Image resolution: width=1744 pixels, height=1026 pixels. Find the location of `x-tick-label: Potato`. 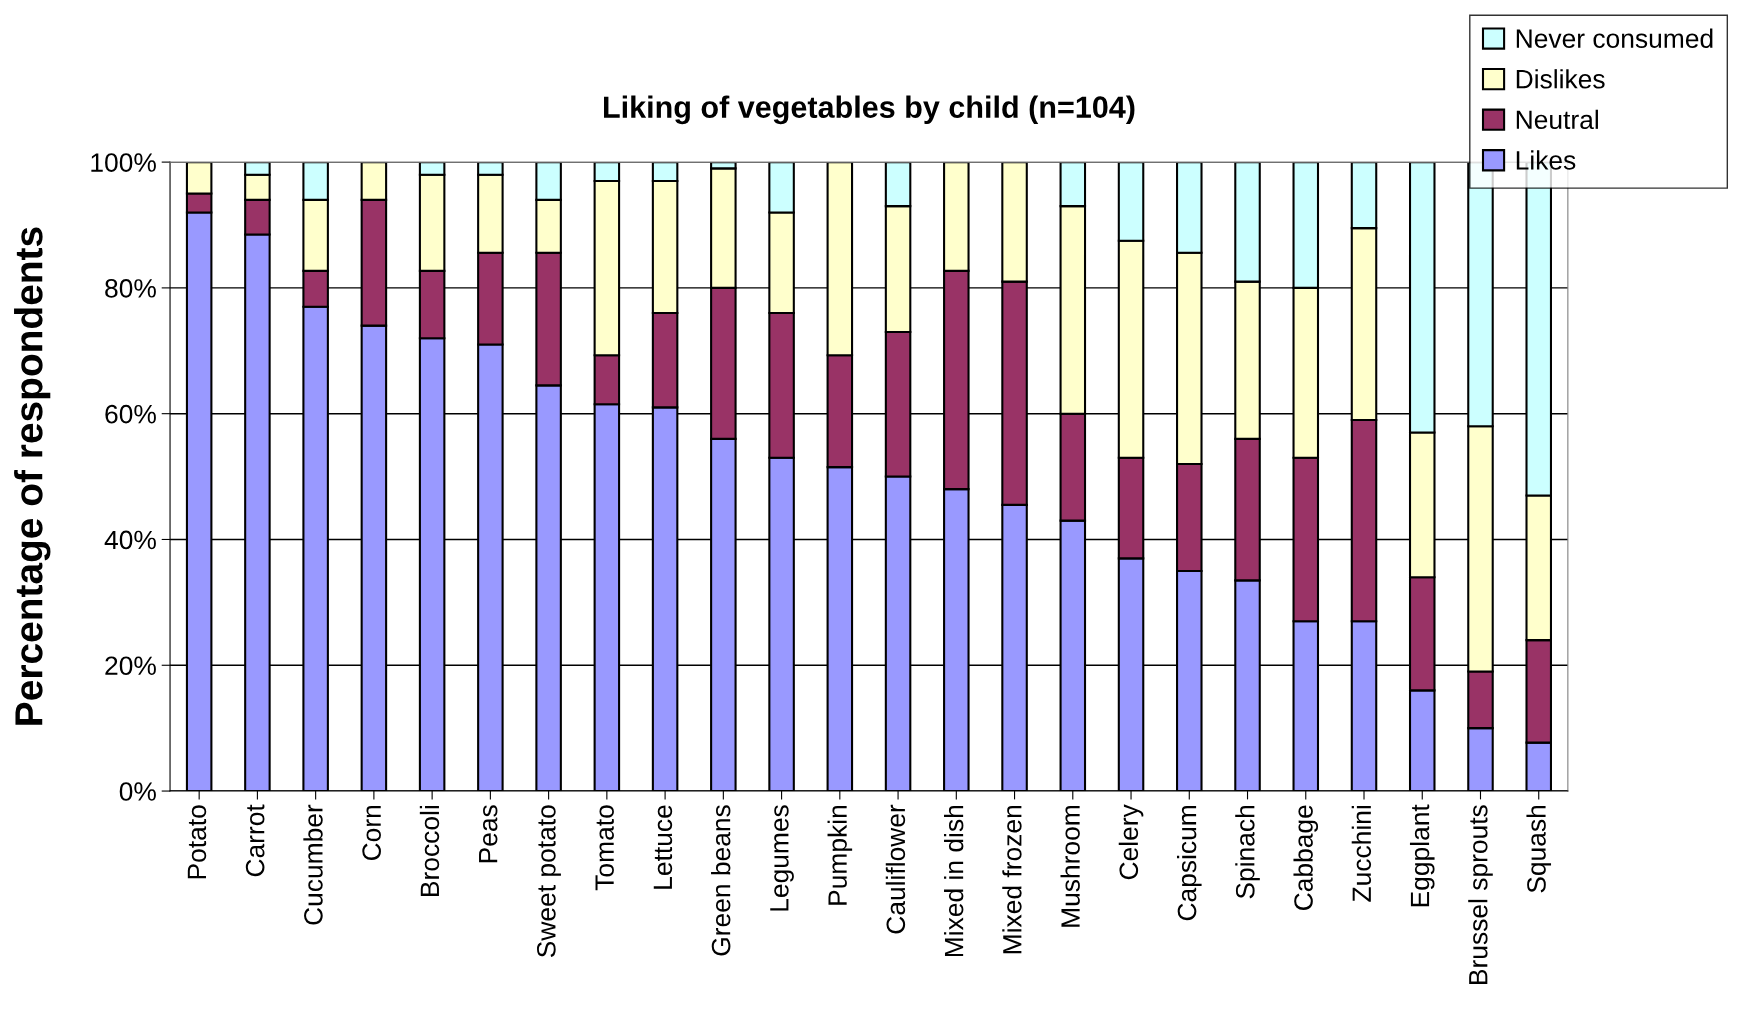

x-tick-label: Potato is located at coordinates (197, 842).